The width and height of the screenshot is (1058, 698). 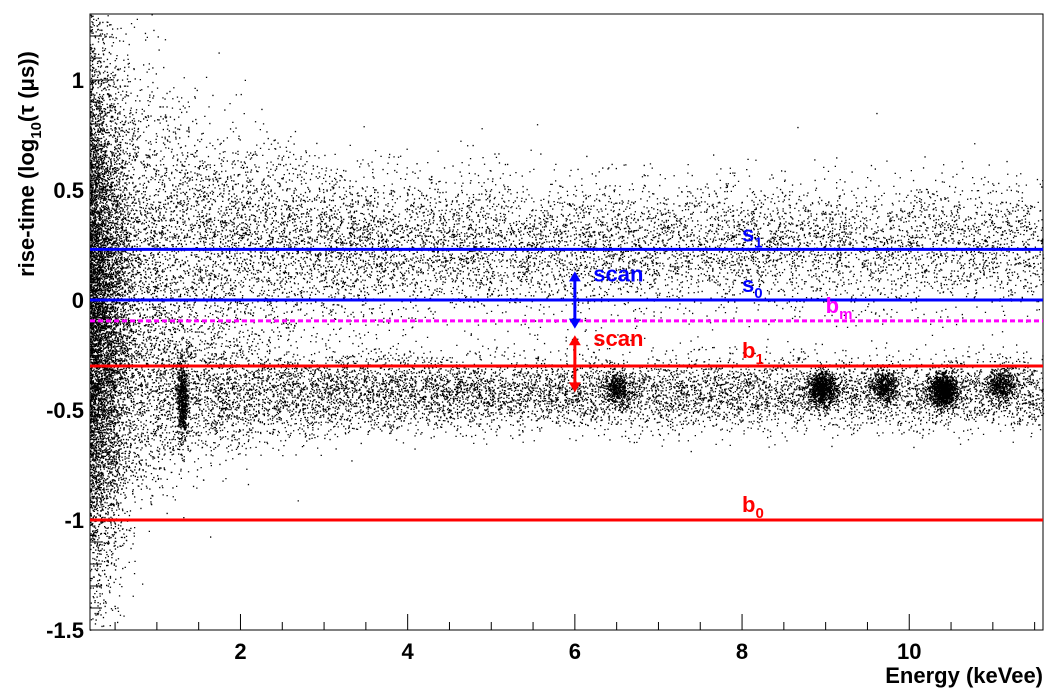 I want to click on scan-label-0: scan, so click(x=618, y=273).